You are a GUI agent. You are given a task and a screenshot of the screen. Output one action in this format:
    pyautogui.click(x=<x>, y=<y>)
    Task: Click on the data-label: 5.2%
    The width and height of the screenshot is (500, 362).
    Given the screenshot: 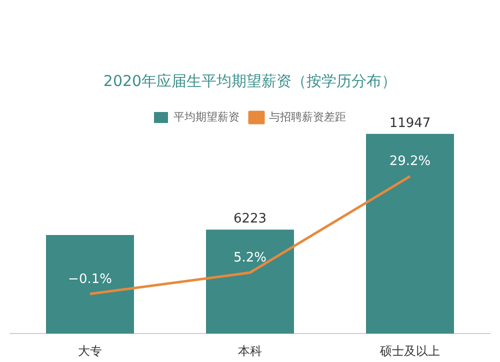 What is the action you would take?
    pyautogui.click(x=250, y=258)
    